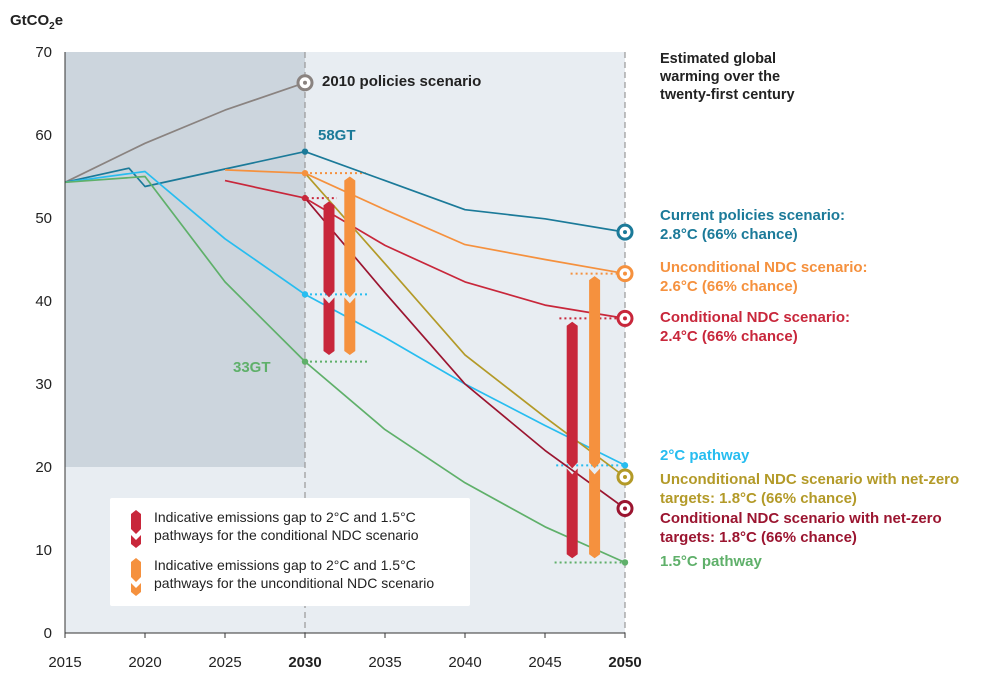 The height and width of the screenshot is (688, 1000). Describe the element at coordinates (801, 518) in the screenshot. I see `series-label-7-line-1: Conditional NDC scenario with net-zero` at that location.